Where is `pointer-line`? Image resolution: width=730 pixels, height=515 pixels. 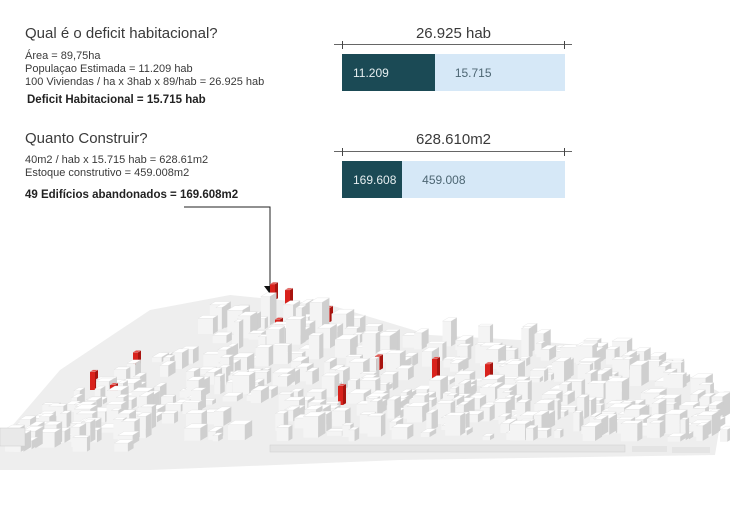 pointer-line is located at coordinates (227, 246).